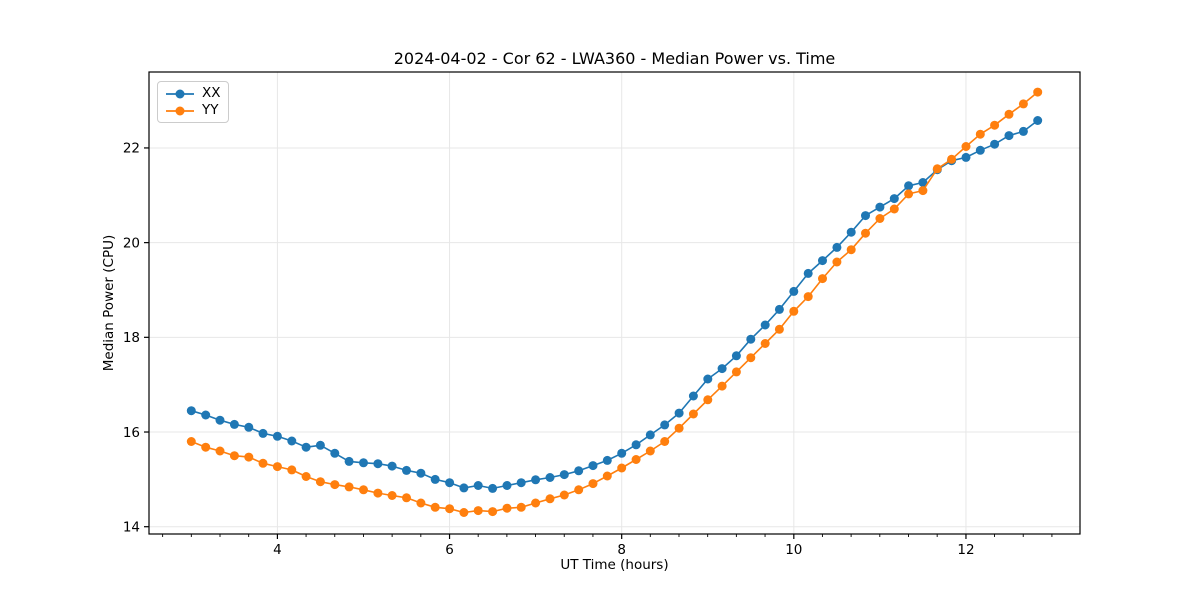 This screenshot has width=1200, height=600. What do you see at coordinates (131, 243) in the screenshot?
I see `y-tick-label: 20` at bounding box center [131, 243].